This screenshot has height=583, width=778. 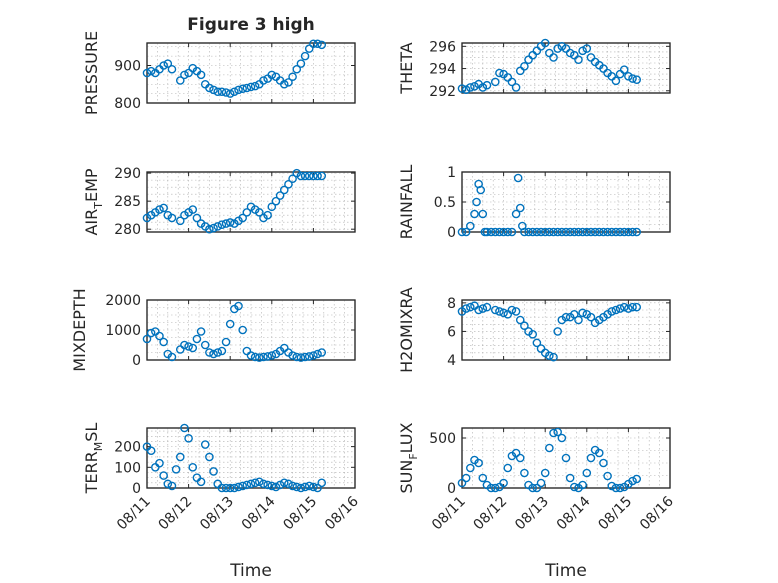 What do you see at coordinates (566, 68) in the screenshot?
I see `theta-axes-frame` at bounding box center [566, 68].